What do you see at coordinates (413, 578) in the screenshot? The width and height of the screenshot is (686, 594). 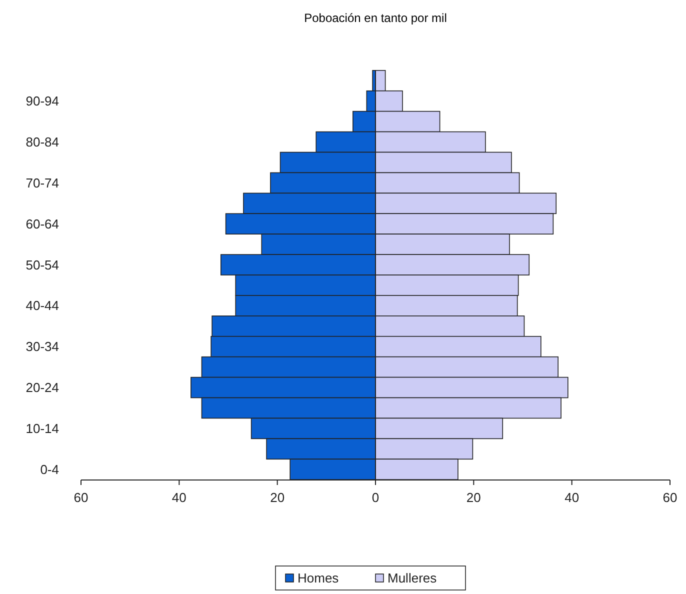 I see `legend-label: Mulleres` at bounding box center [413, 578].